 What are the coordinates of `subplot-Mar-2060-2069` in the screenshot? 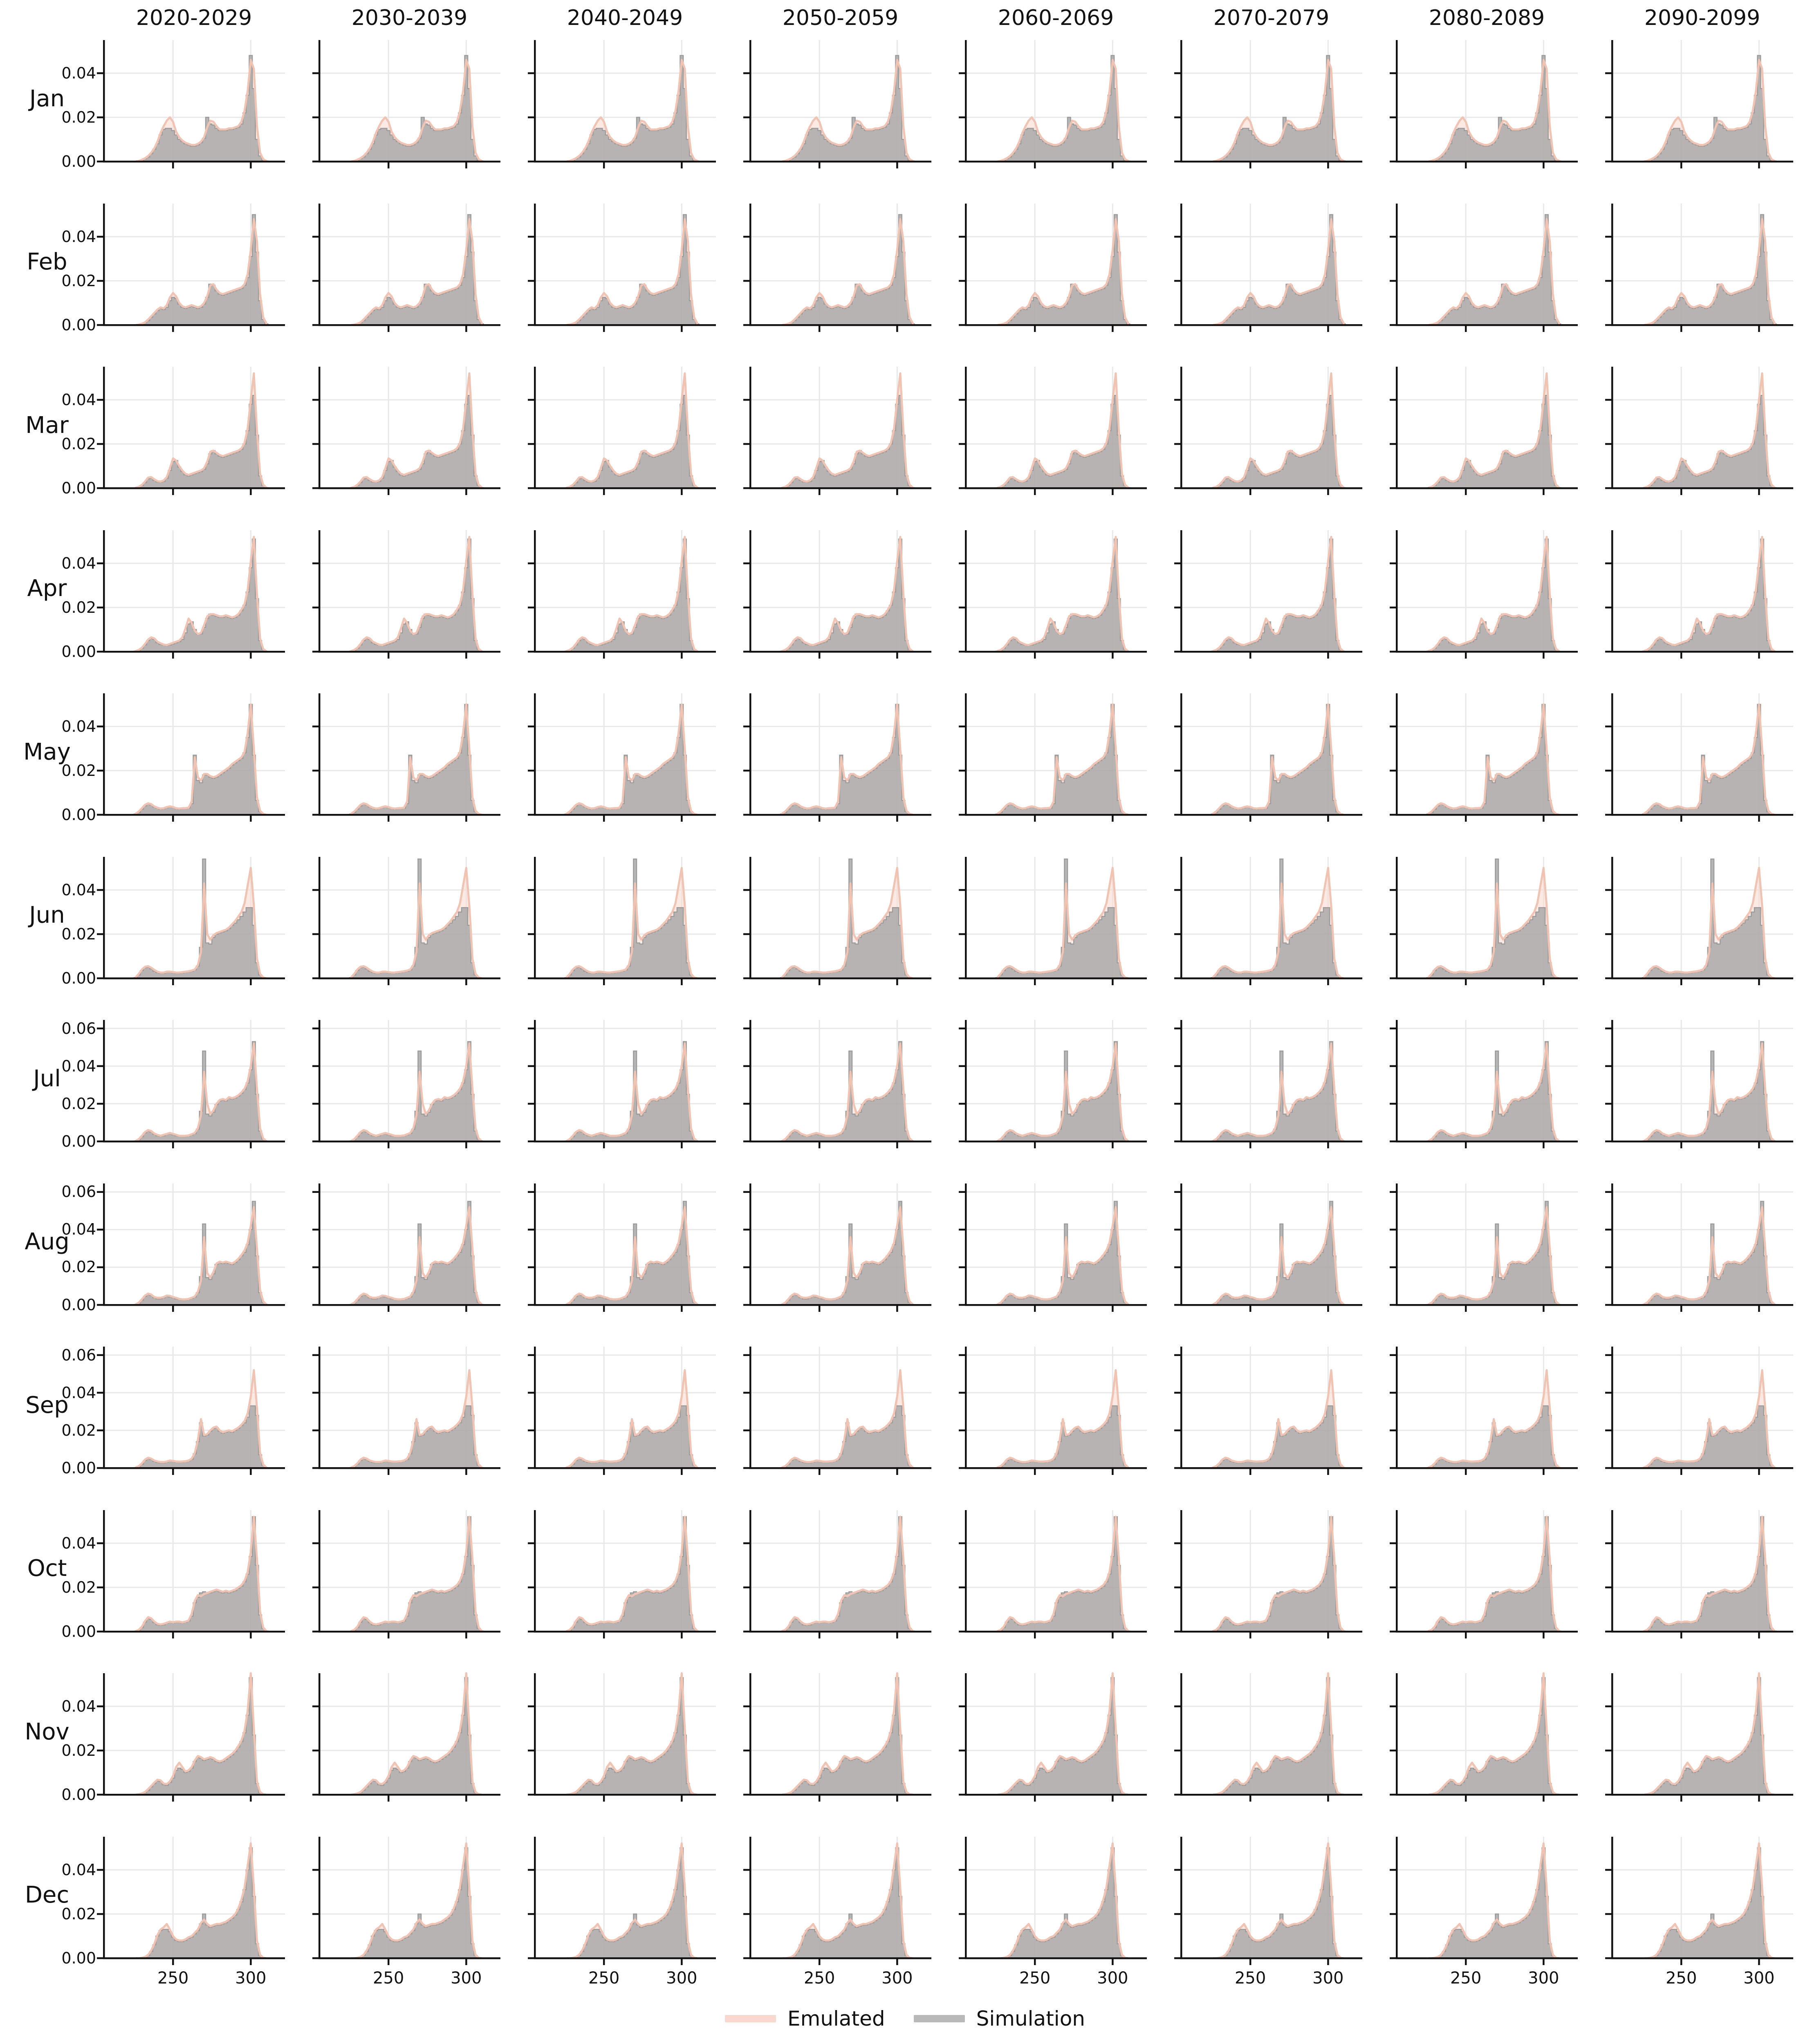 It's located at (1056, 433).